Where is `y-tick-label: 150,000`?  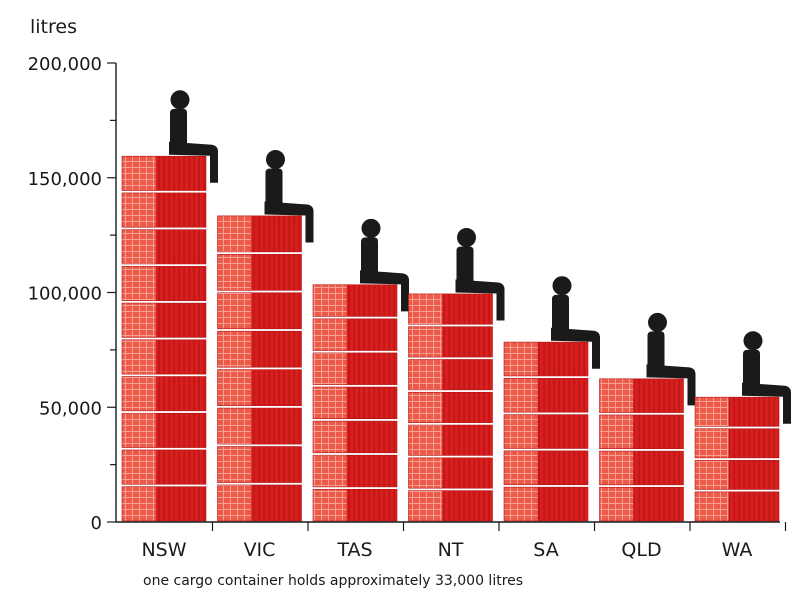
y-tick-label: 150,000 is located at coordinates (65, 179).